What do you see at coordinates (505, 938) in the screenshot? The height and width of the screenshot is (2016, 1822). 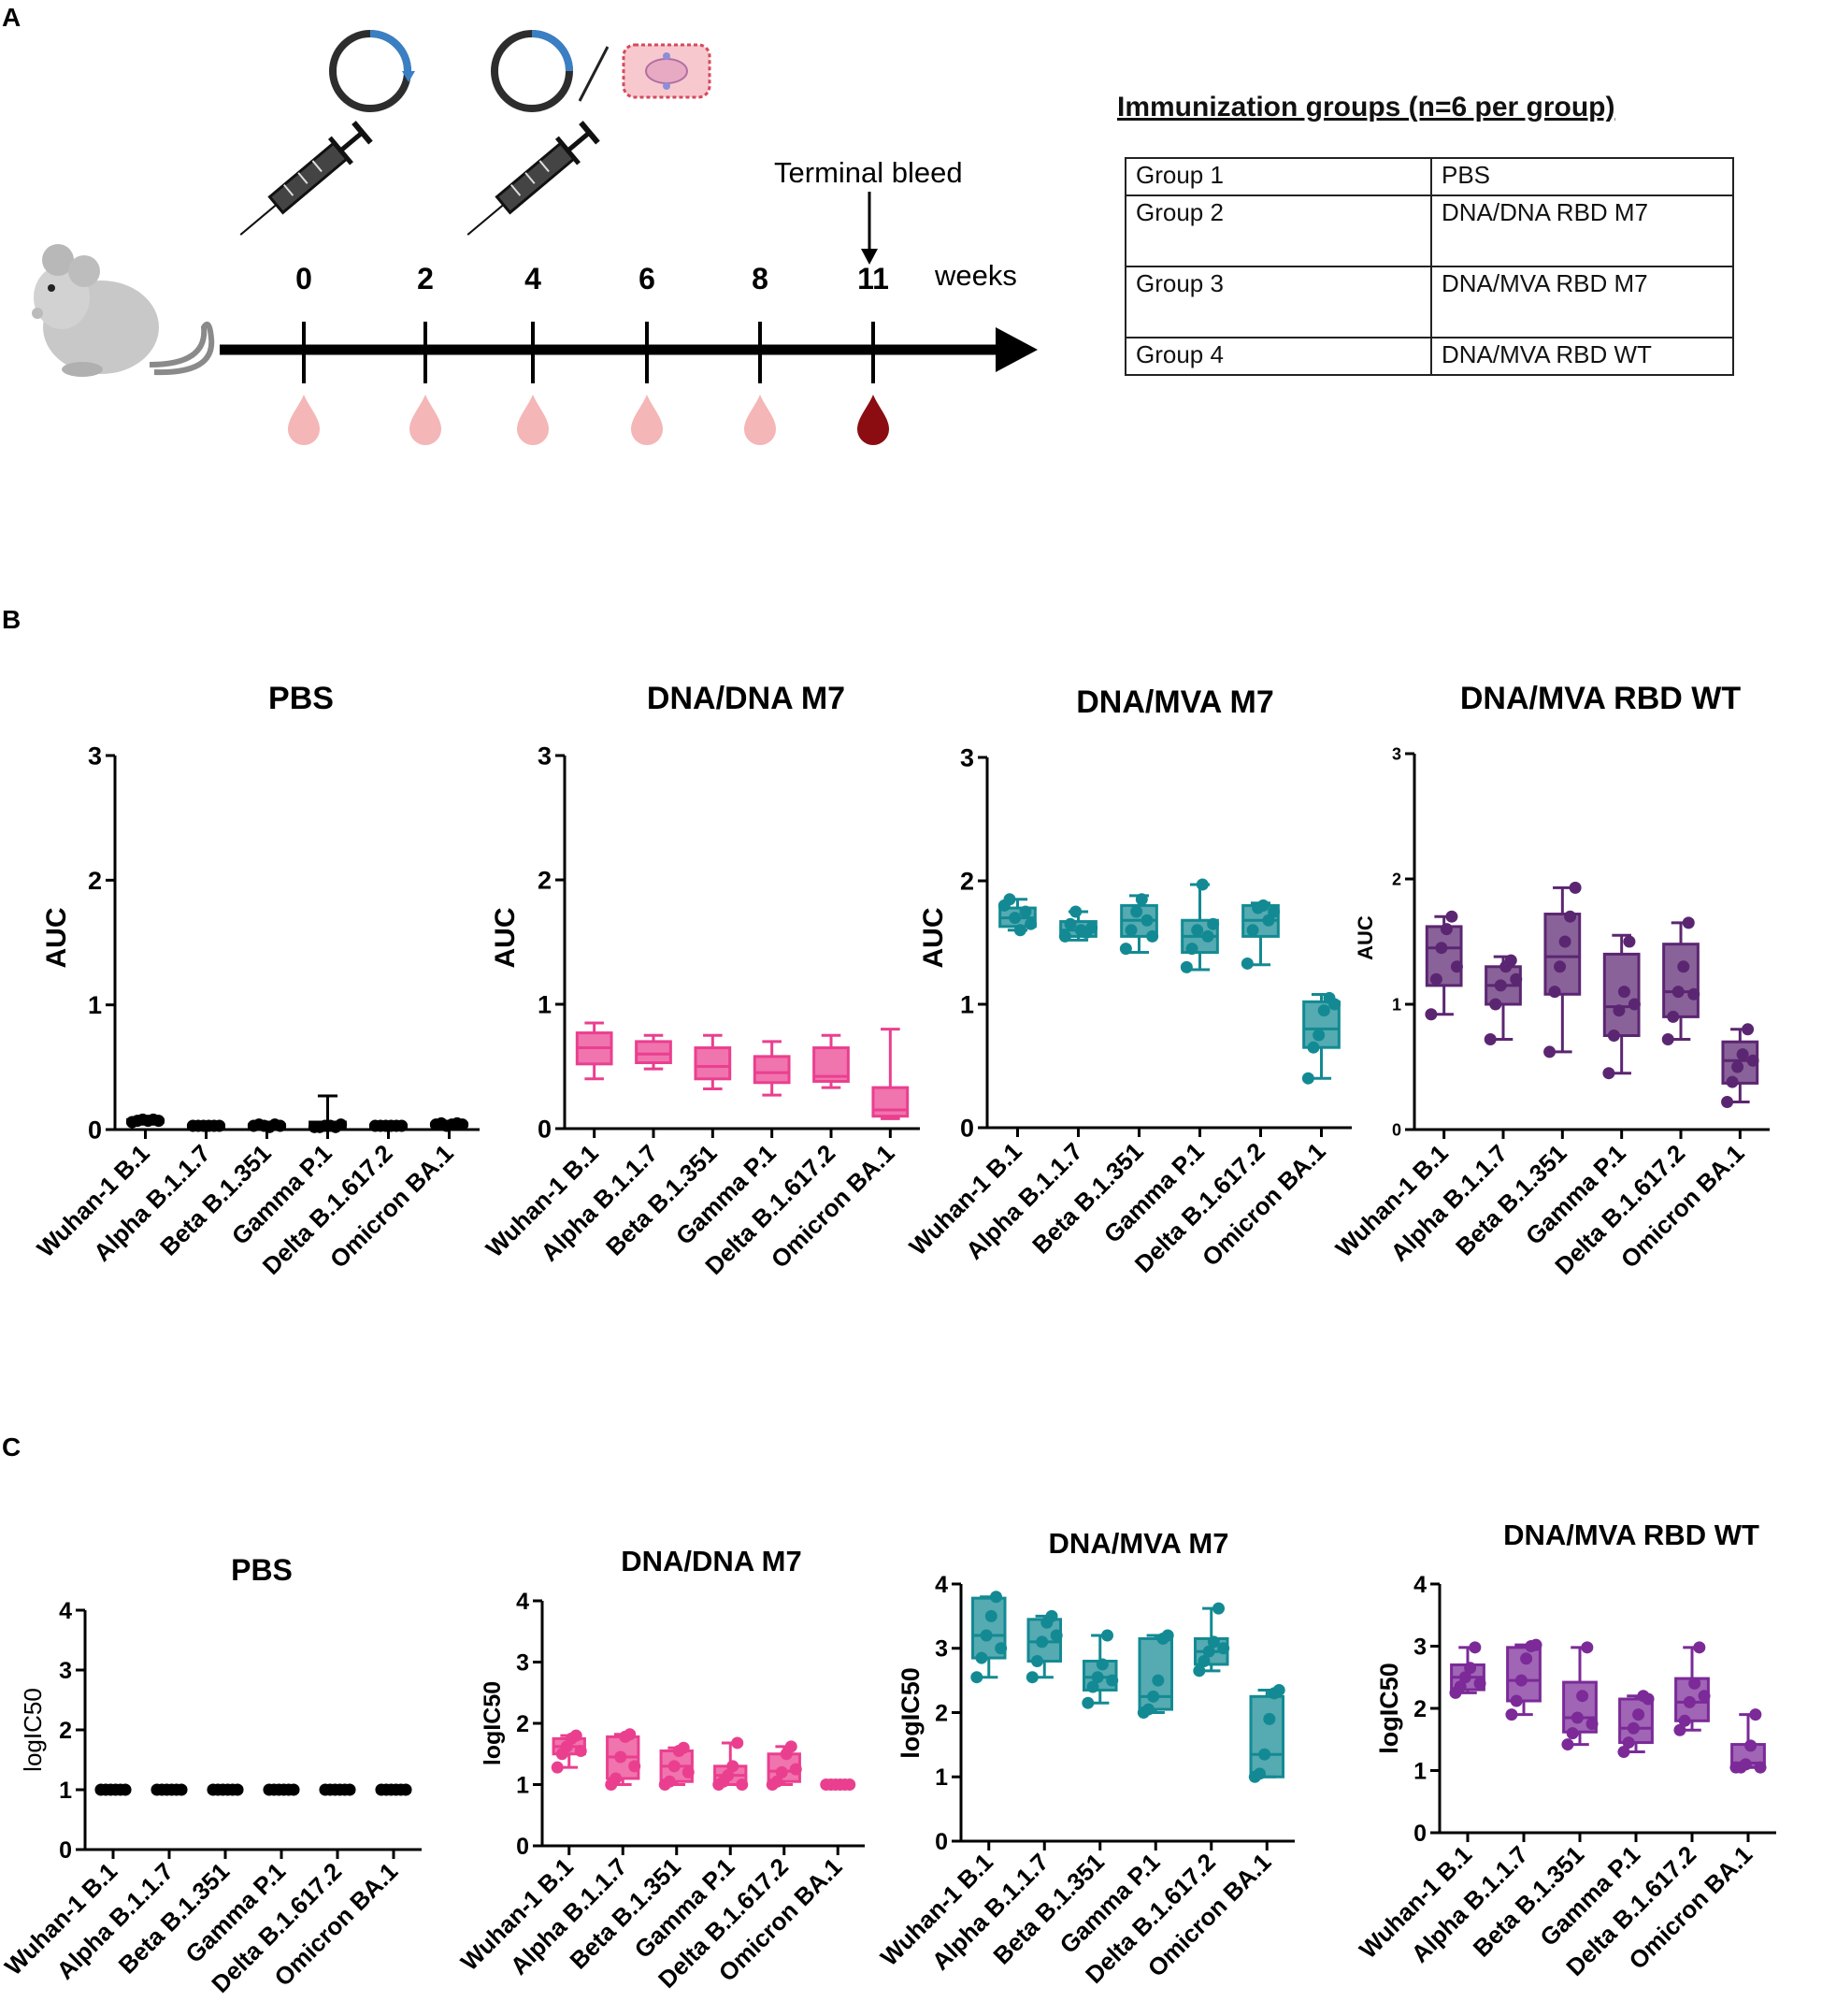 I see `y-axis-label: AUC` at bounding box center [505, 938].